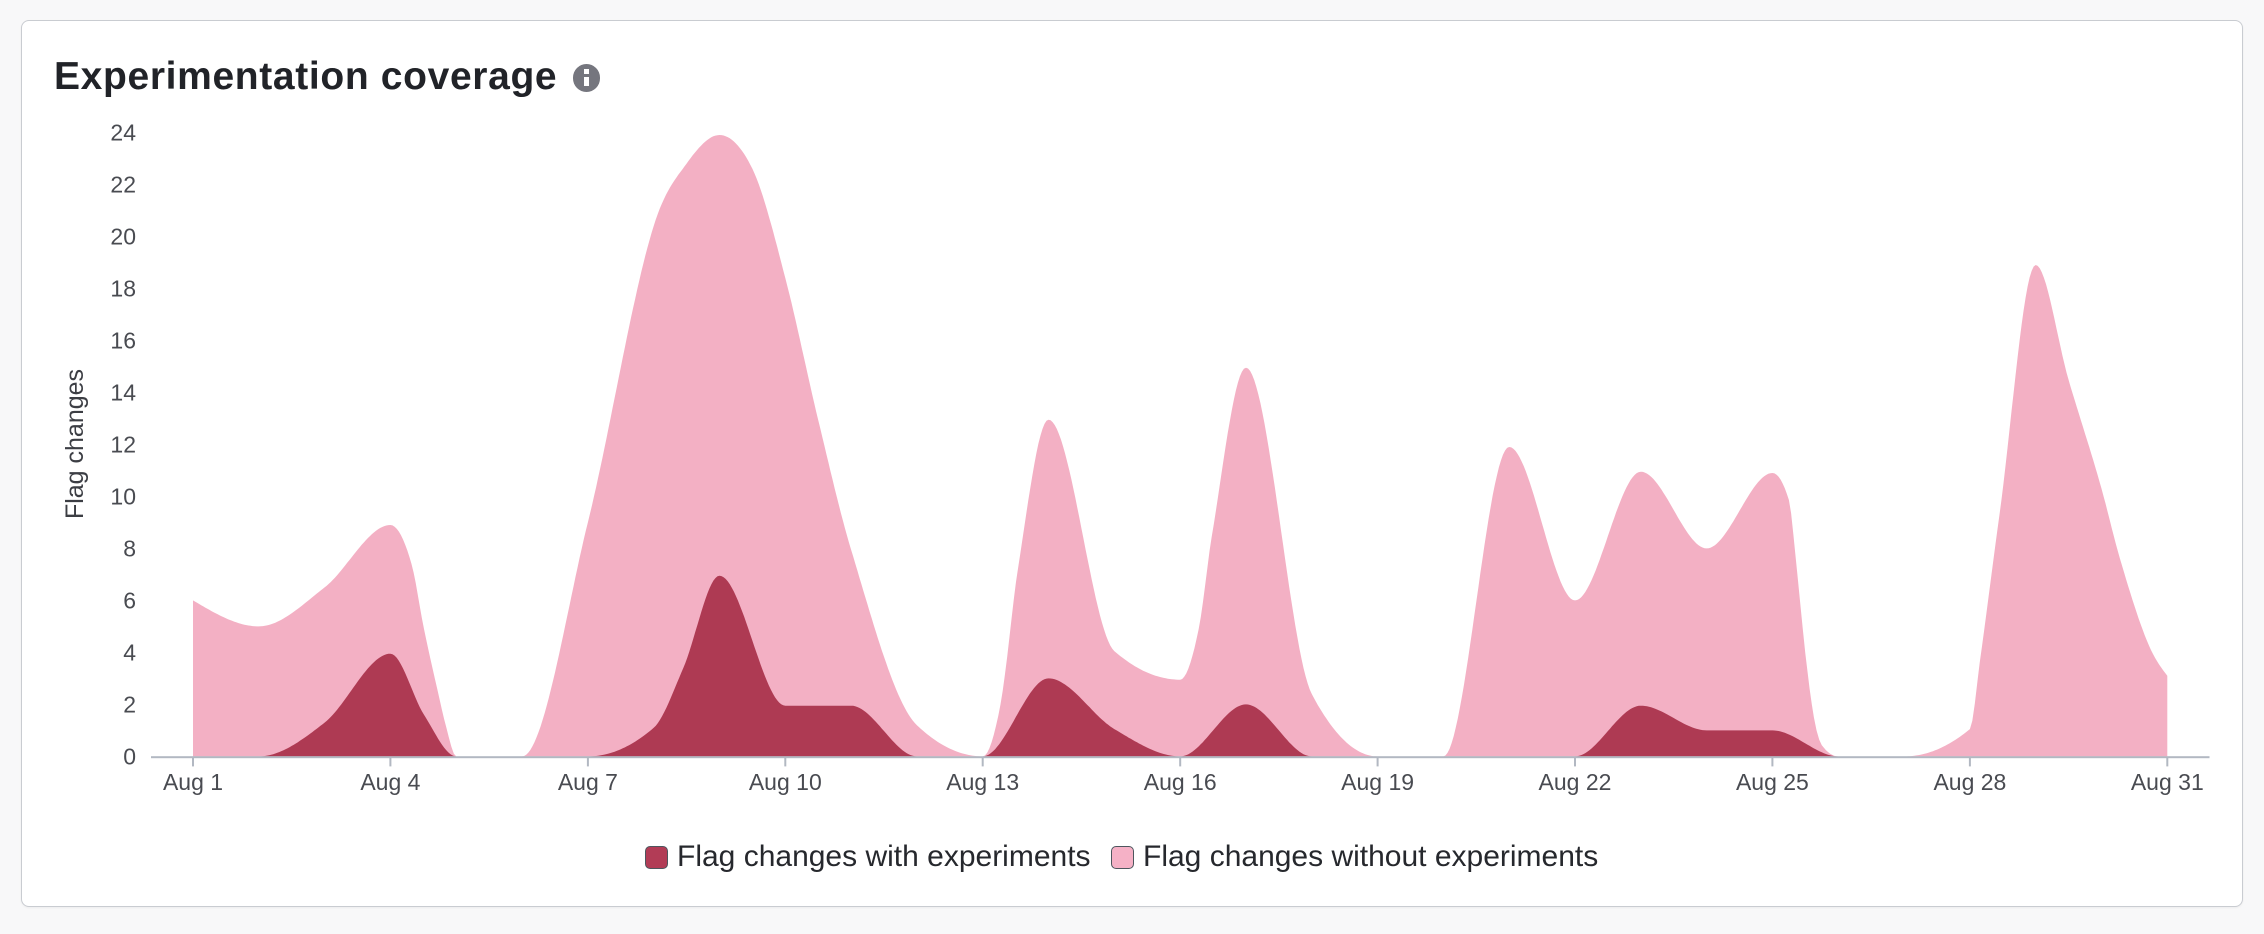 Image resolution: width=2264 pixels, height=934 pixels. I want to click on svg-text: 14, so click(123, 392).